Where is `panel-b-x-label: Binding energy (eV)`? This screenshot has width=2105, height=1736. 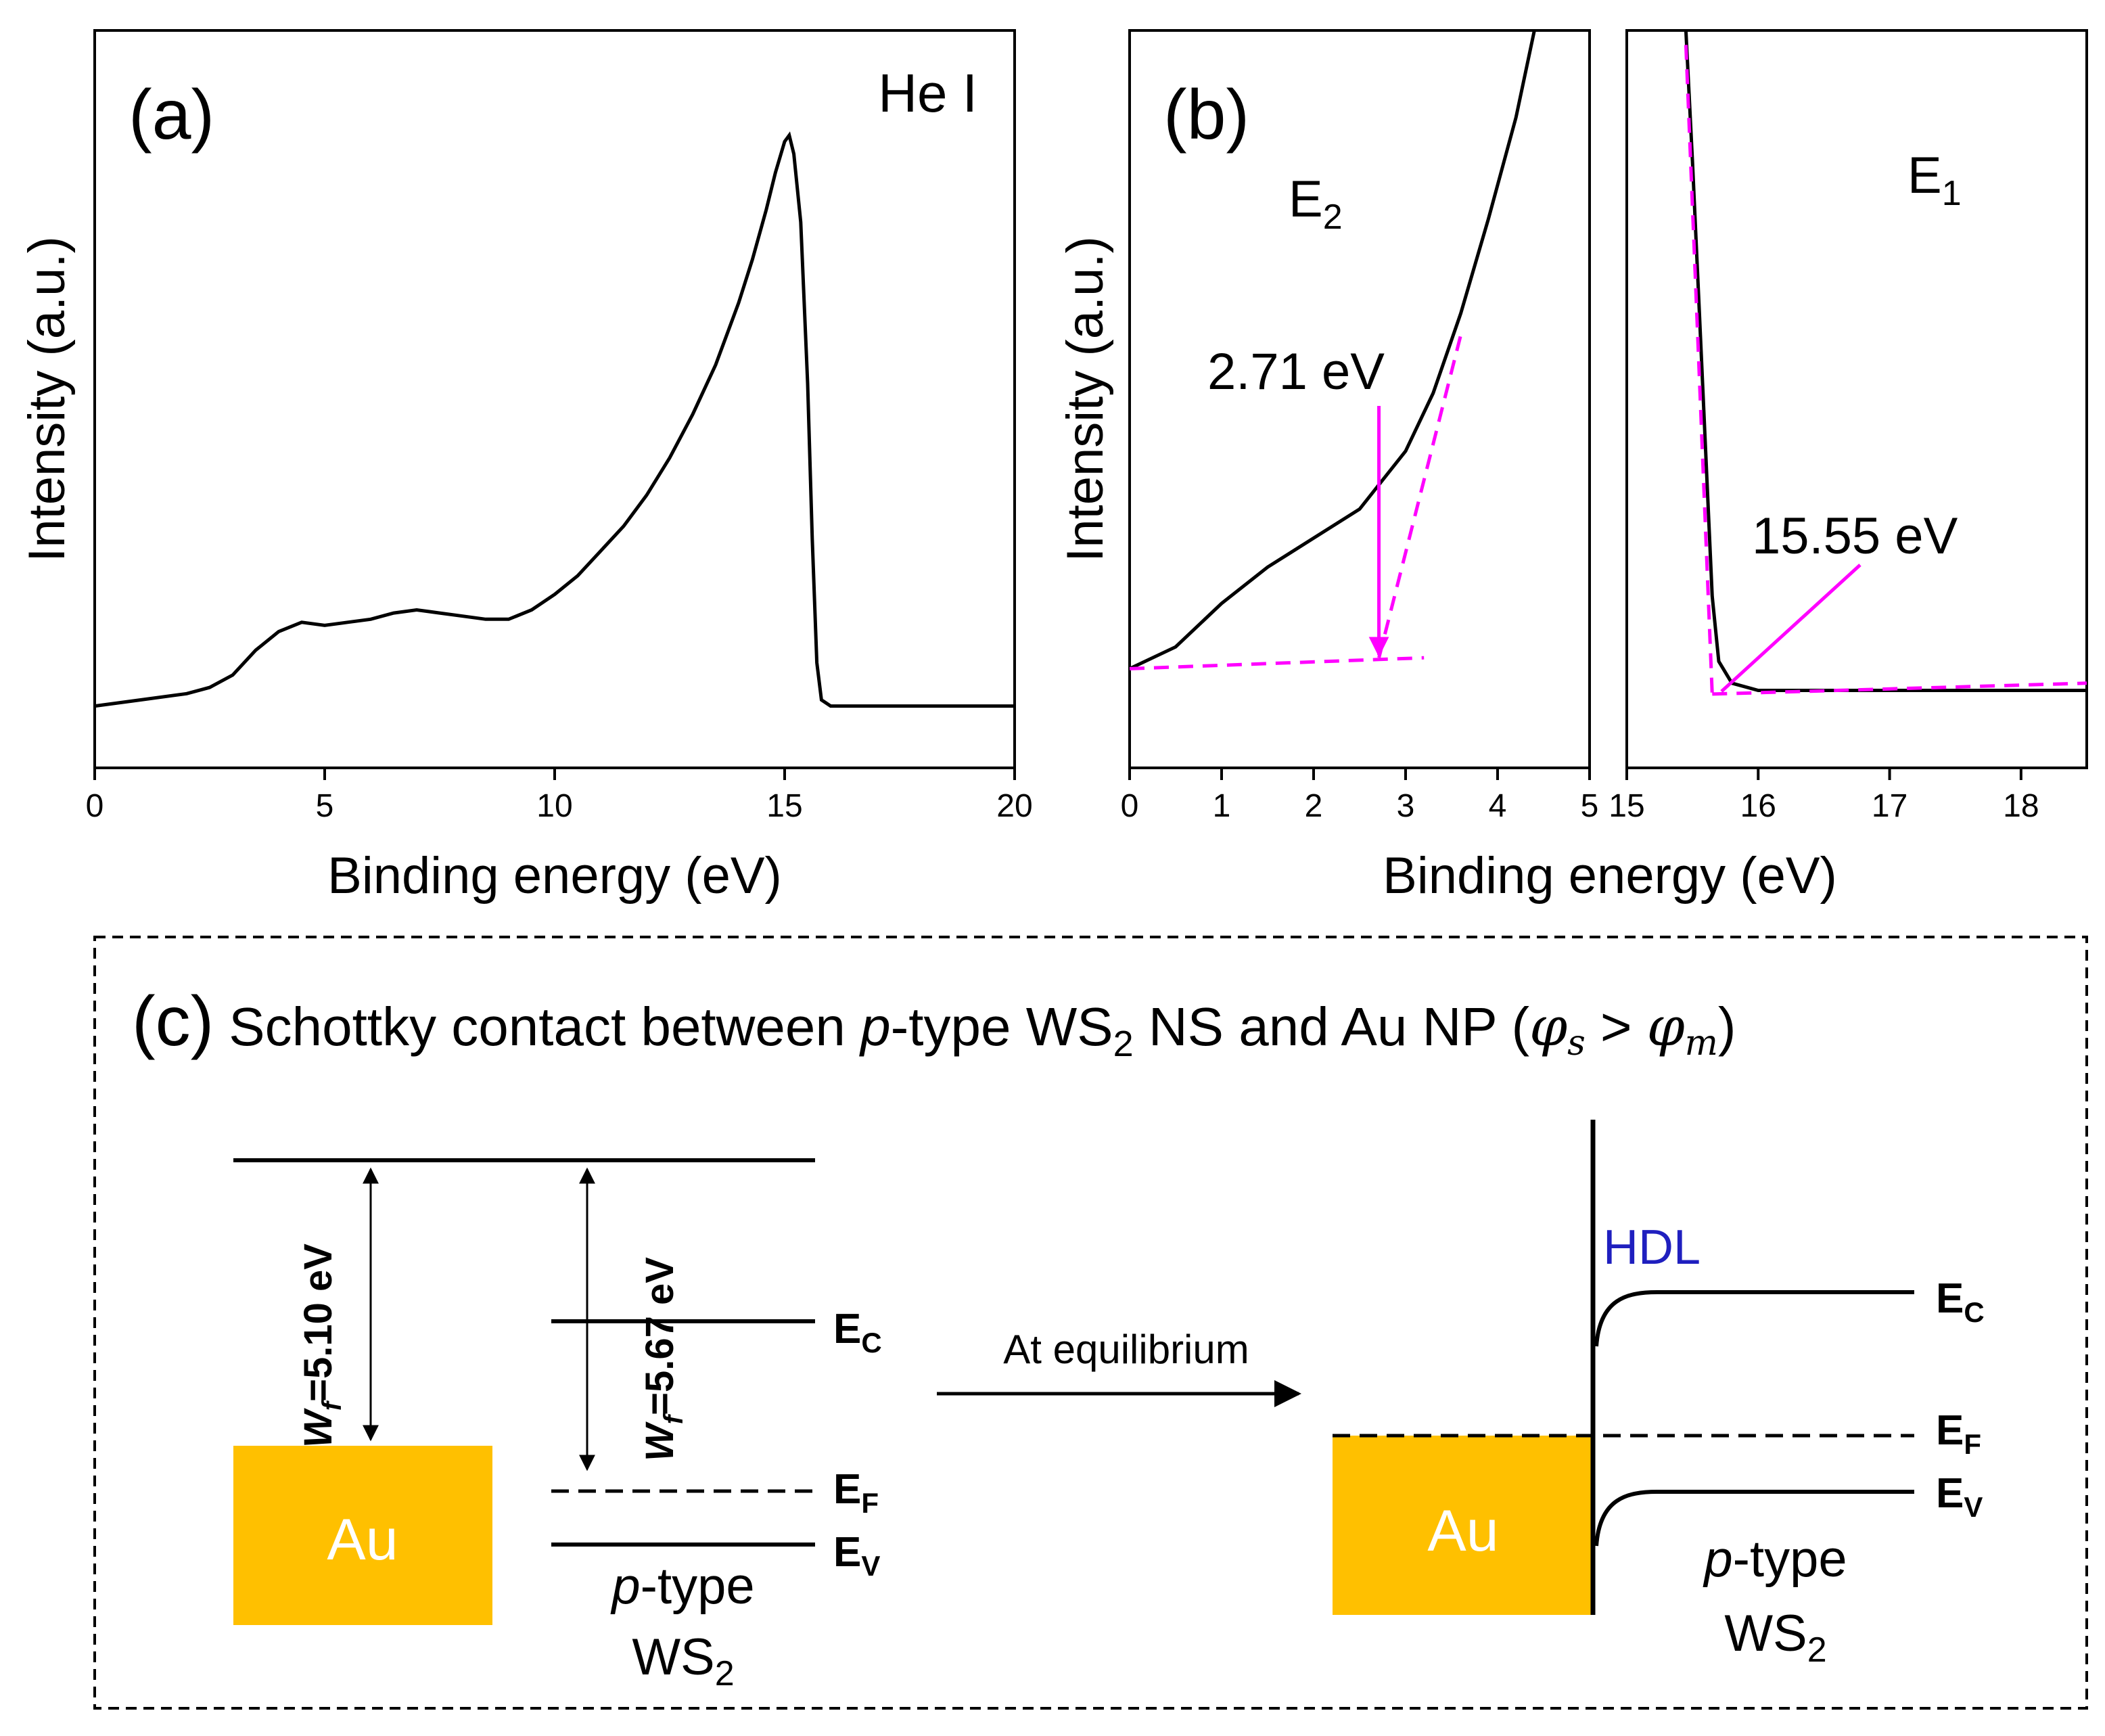 panel-b-x-label: Binding energy (eV) is located at coordinates (1610, 876).